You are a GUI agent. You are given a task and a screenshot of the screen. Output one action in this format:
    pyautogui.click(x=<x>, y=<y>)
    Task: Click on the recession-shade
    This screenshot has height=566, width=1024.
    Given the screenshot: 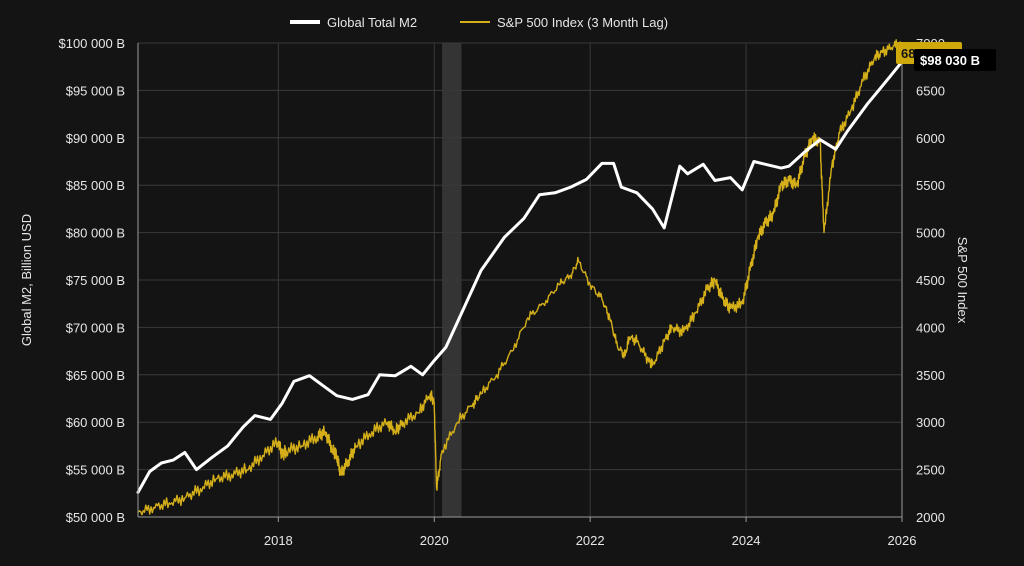 What is the action you would take?
    pyautogui.click(x=452, y=280)
    